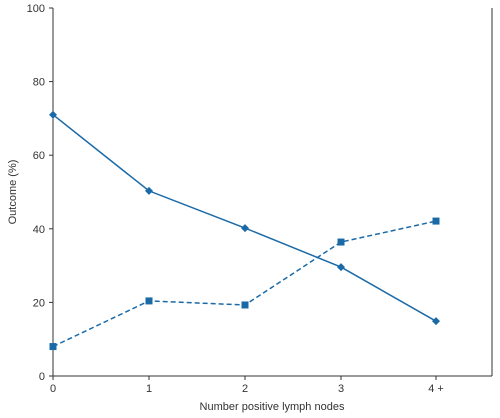 This screenshot has height=418, width=500. What do you see at coordinates (341, 389) in the screenshot?
I see `x-tick-label: 3` at bounding box center [341, 389].